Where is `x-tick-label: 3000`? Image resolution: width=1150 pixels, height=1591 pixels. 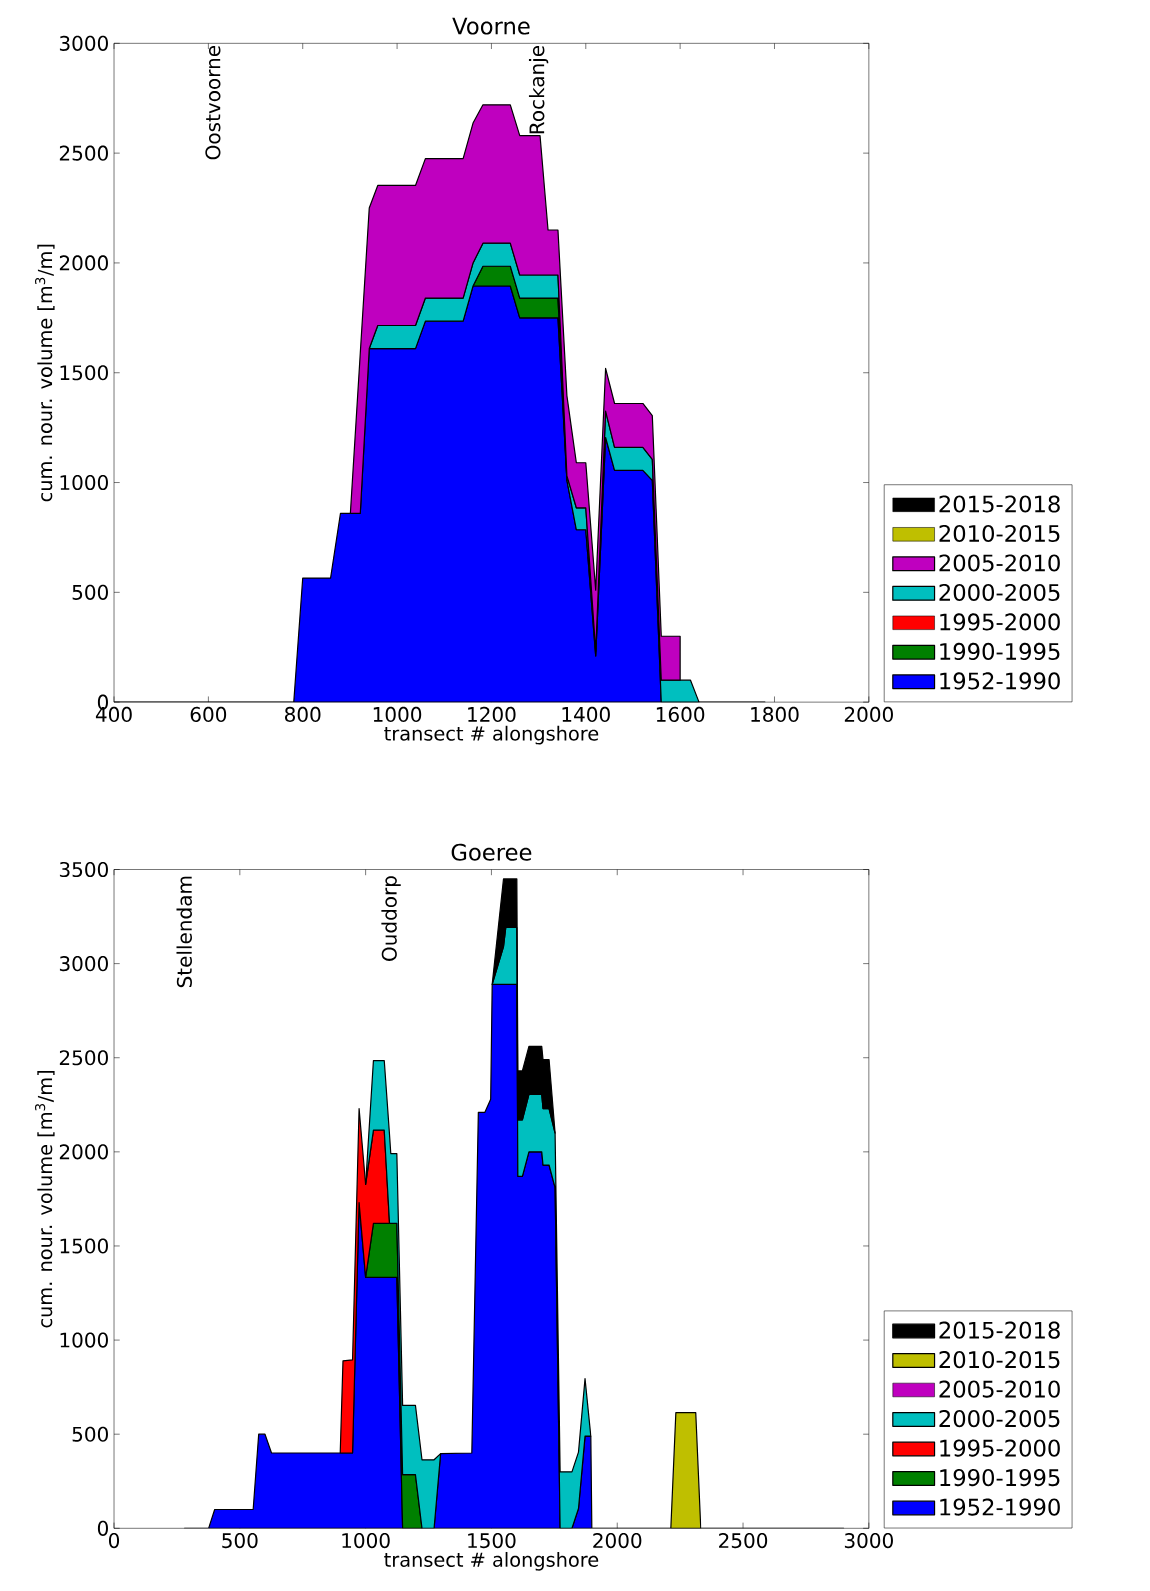 x-tick-label: 3000 is located at coordinates (869, 1541).